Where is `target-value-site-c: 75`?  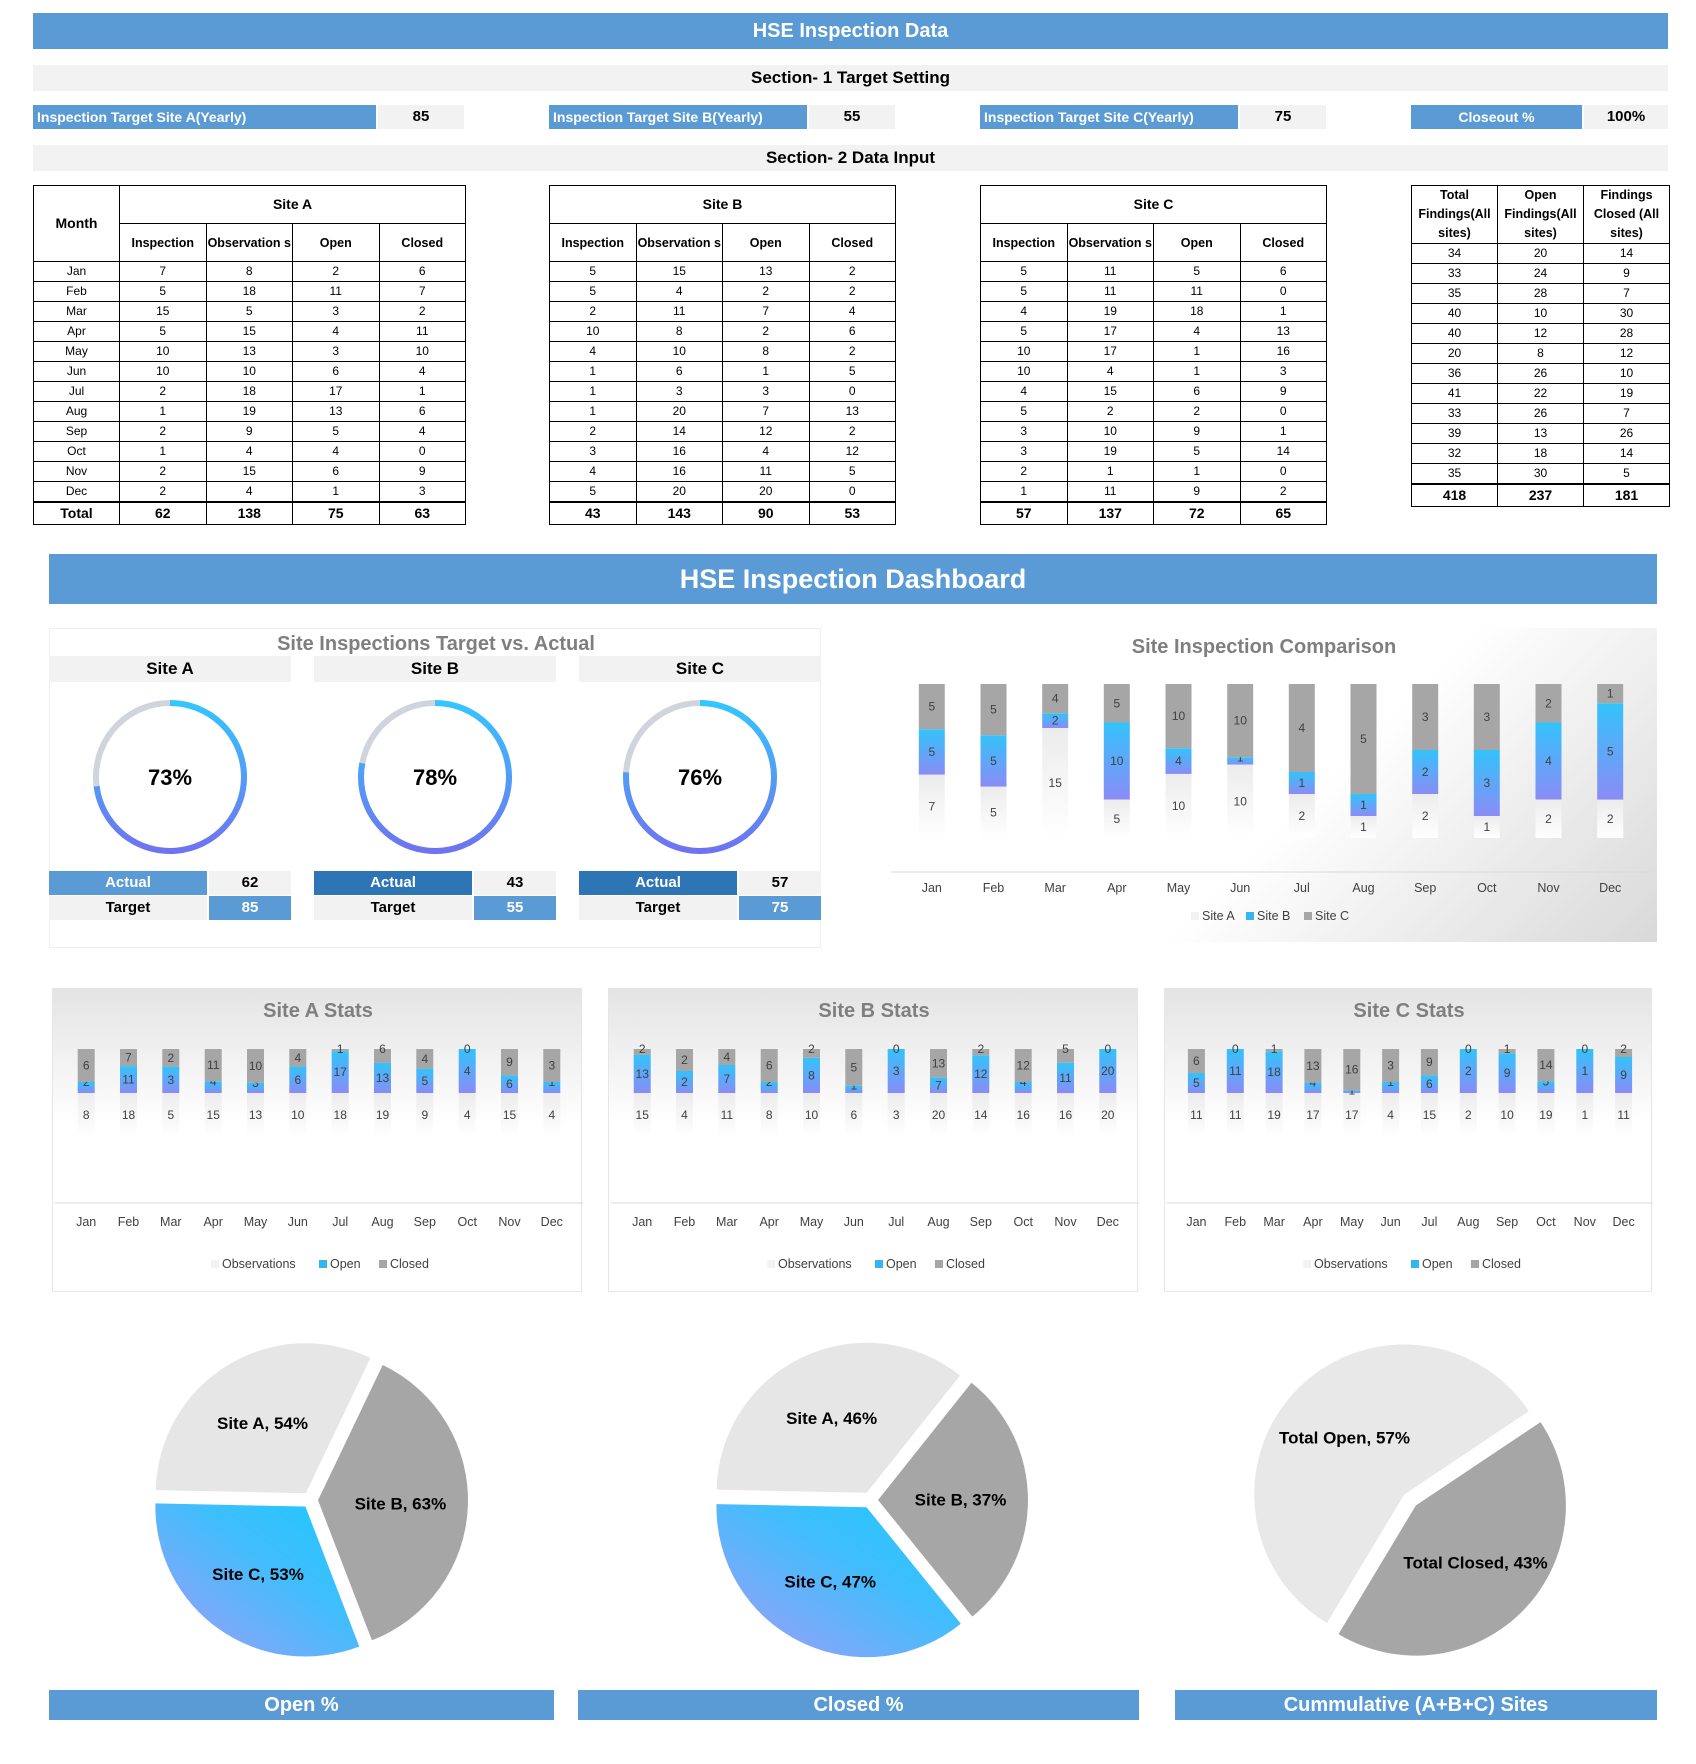
target-value-site-c: 75 is located at coordinates (1283, 117).